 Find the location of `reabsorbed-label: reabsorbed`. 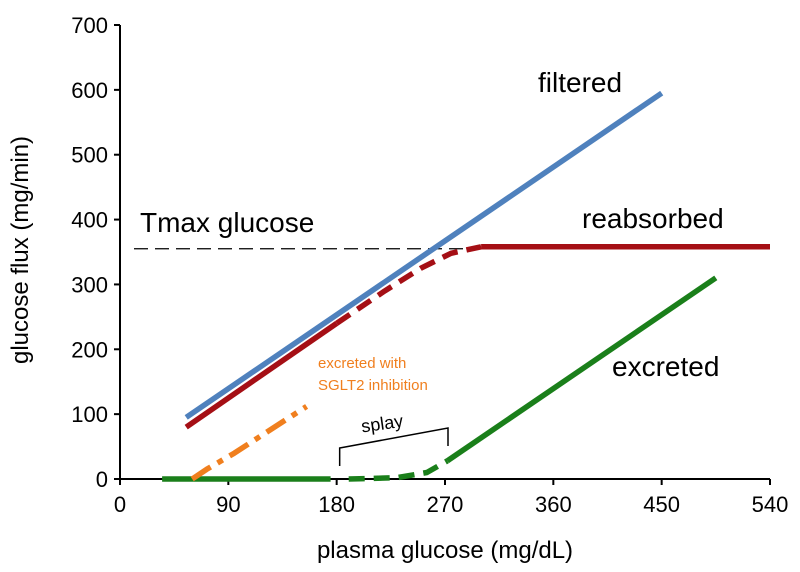

reabsorbed-label: reabsorbed is located at coordinates (653, 218).